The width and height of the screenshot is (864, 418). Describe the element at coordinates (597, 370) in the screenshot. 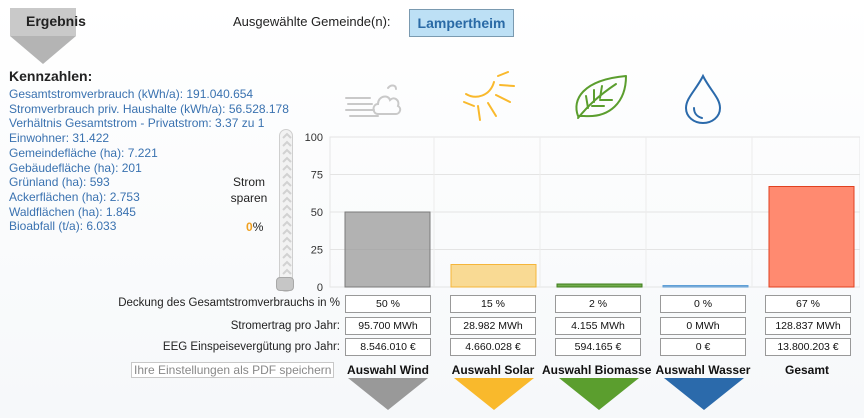

I see `select-biomasse-label: Auswahl Biomasse` at that location.